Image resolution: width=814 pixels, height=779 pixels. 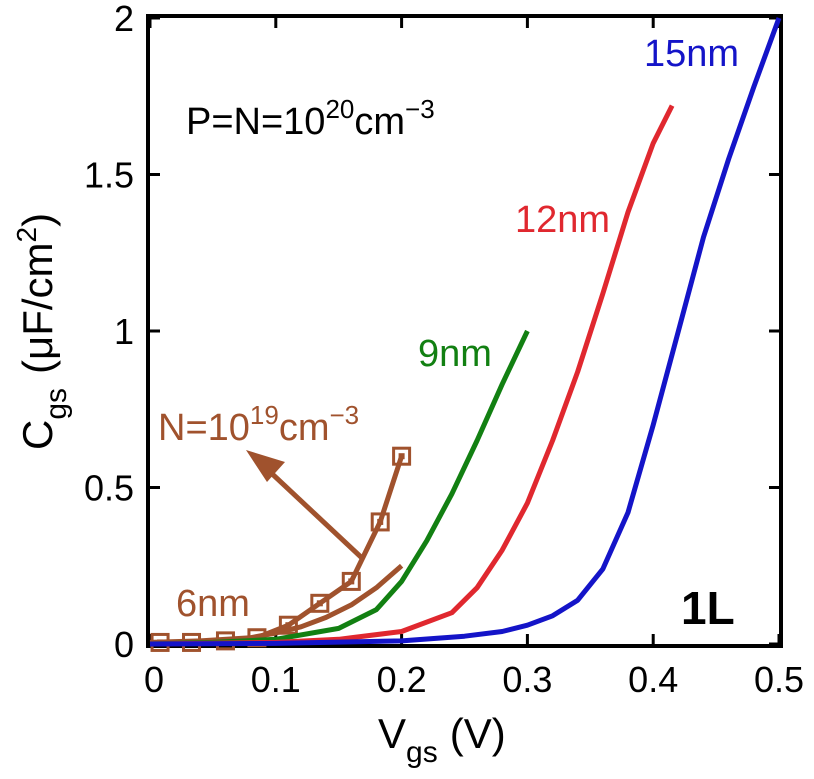 What do you see at coordinates (124, 331) in the screenshot?
I see `y-tick-label: 1` at bounding box center [124, 331].